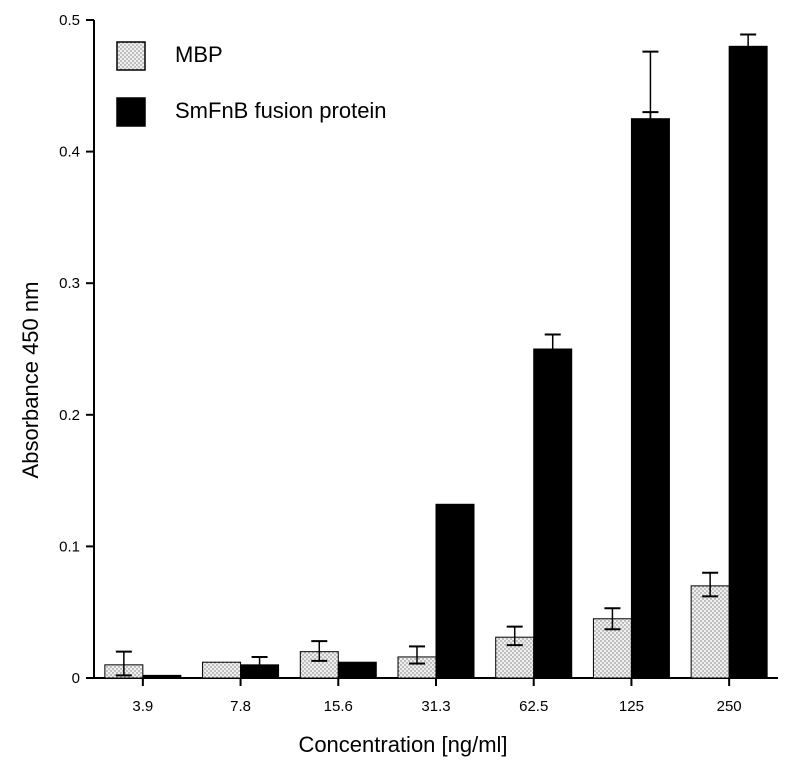  I want to click on legend: MBP SmFnB fusion protein, so click(251, 84).